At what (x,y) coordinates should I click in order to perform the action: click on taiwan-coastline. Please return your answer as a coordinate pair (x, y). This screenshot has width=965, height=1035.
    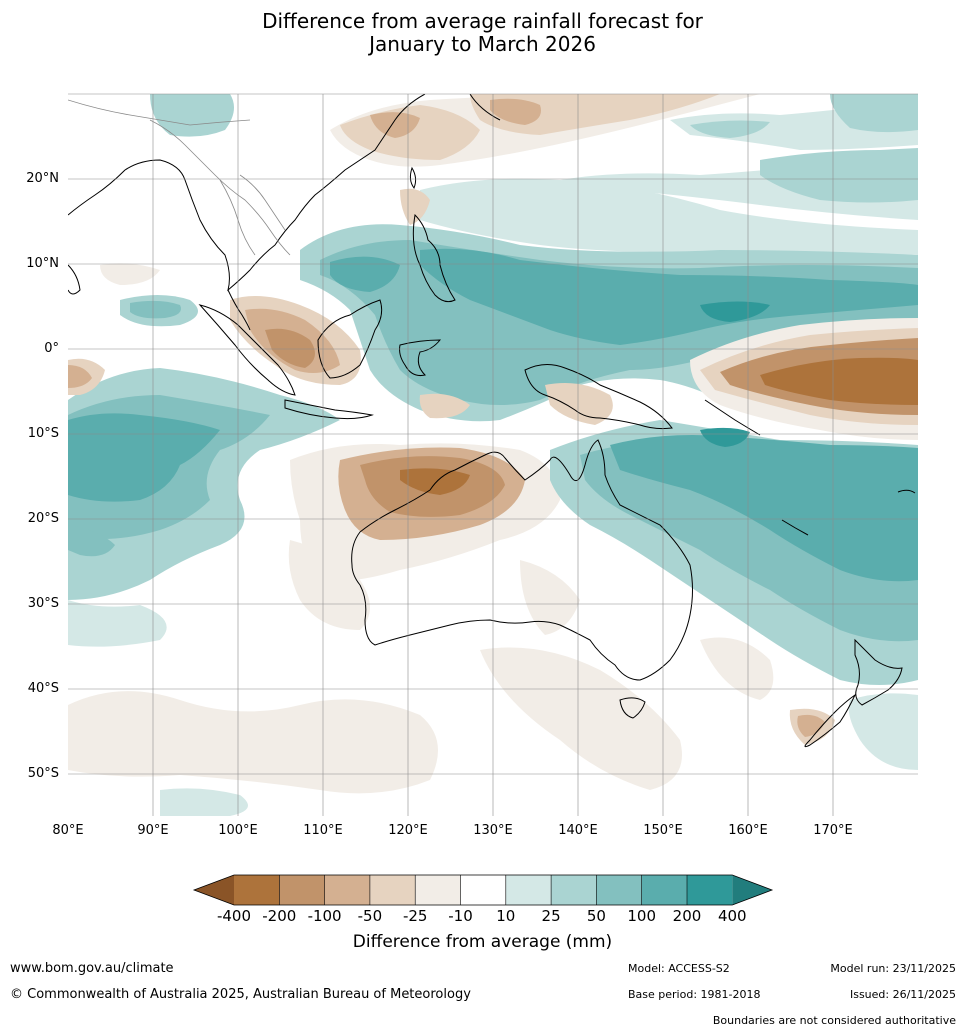
    Looking at the image, I should click on (413, 178).